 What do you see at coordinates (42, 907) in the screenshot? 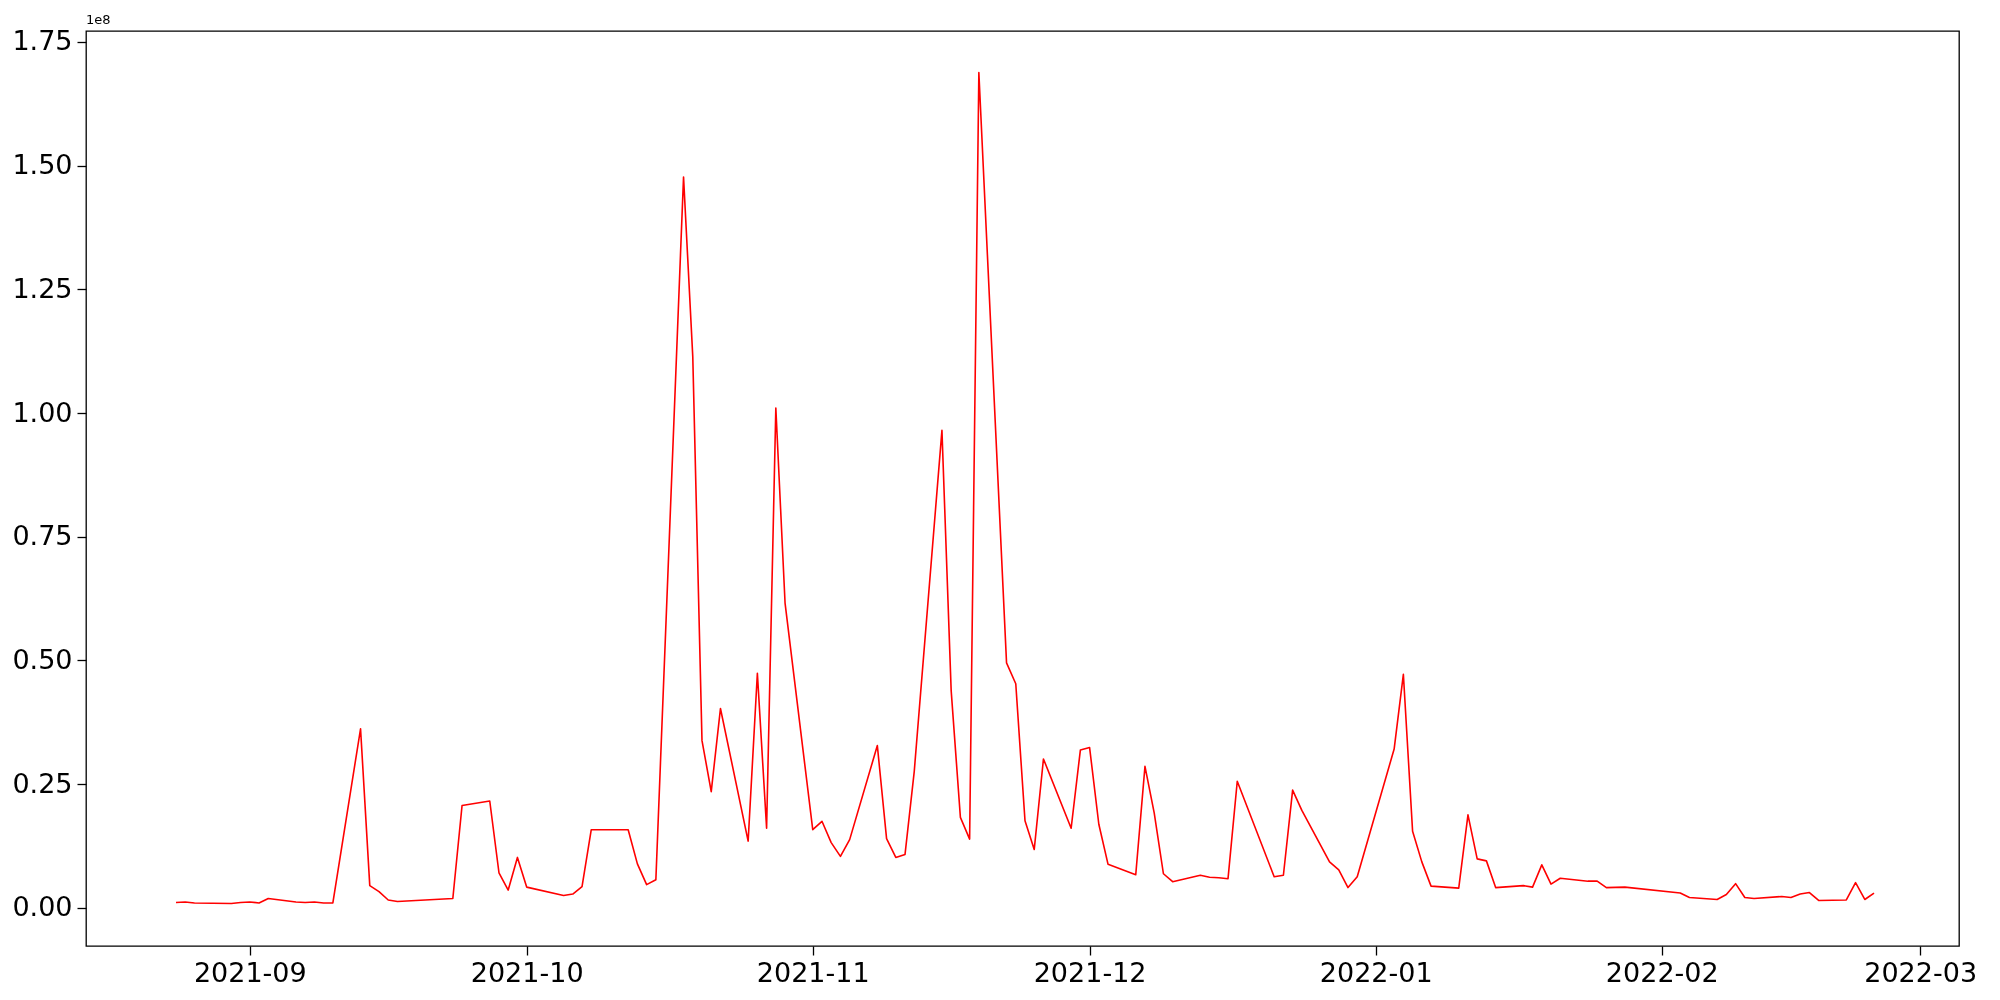
I see `y-tick-label: 0.00` at bounding box center [42, 907].